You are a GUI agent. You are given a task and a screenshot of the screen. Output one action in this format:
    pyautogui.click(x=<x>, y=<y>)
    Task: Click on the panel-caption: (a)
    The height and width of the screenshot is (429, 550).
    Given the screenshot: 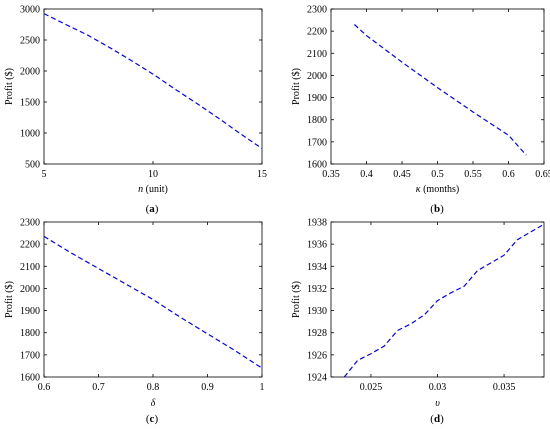 What is the action you would take?
    pyautogui.click(x=152, y=209)
    